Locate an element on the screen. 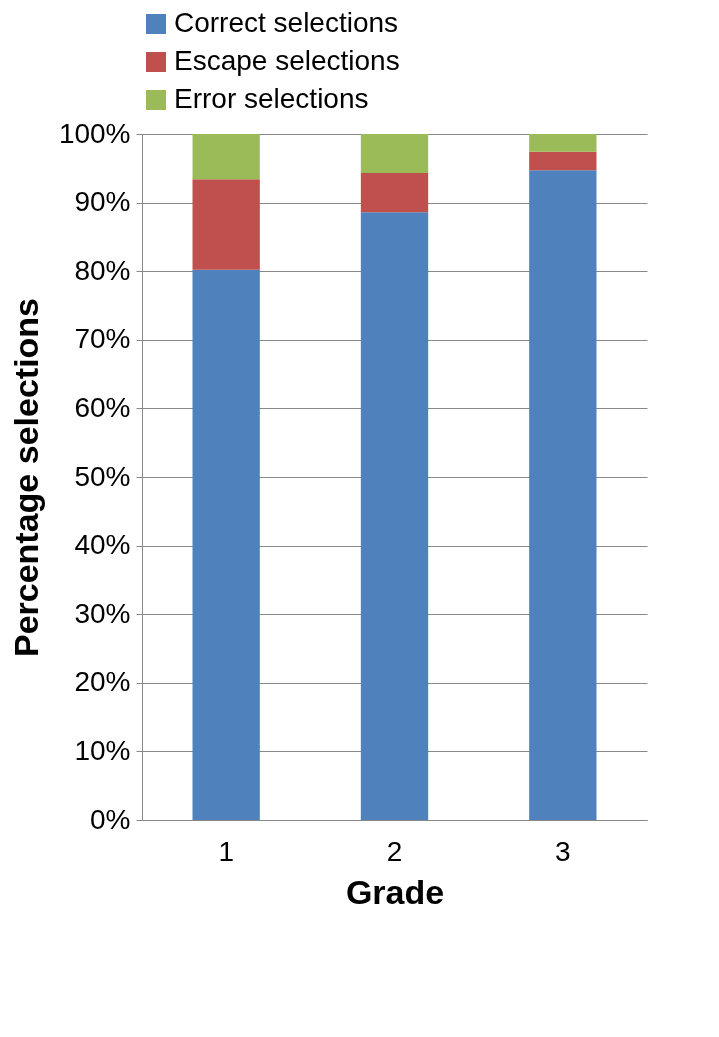  y-tick-label: 80% is located at coordinates (102, 270).